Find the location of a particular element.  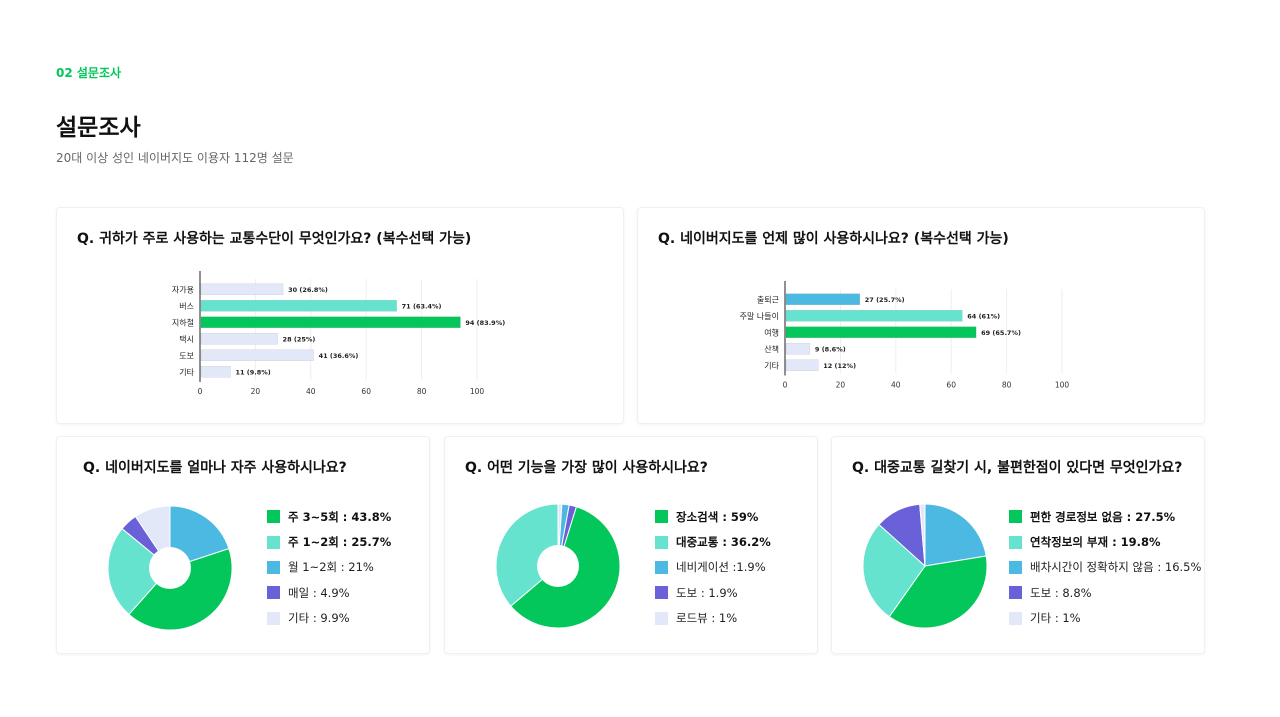

card-title: Q. 어떤 기능을 가장 많이 사용하시나요? is located at coordinates (586, 468).